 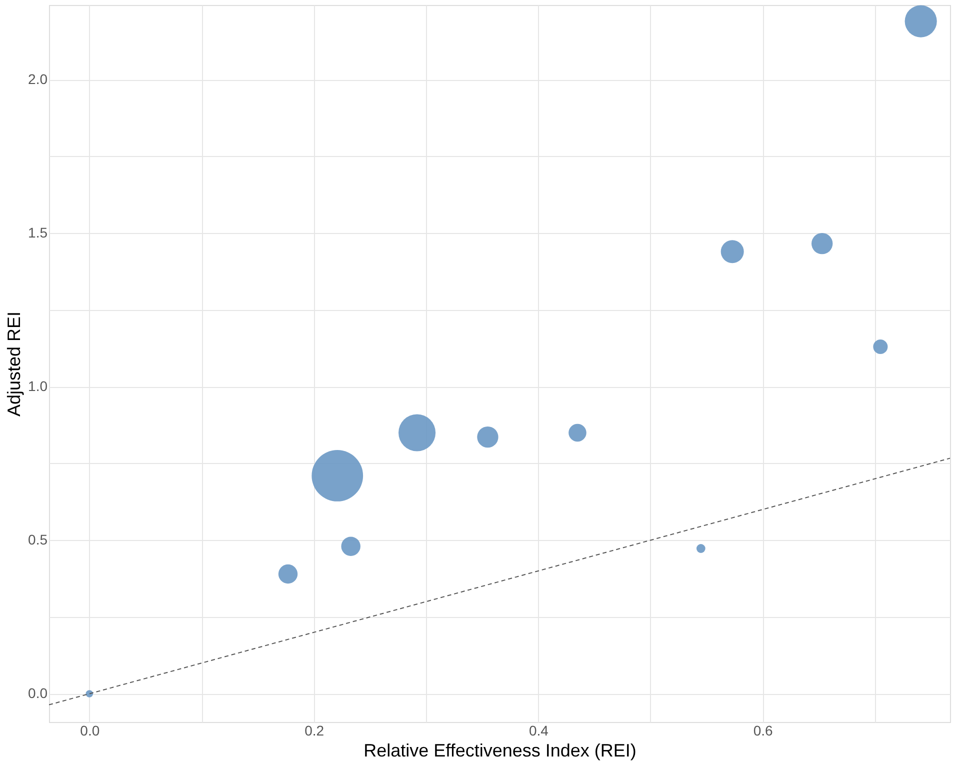 I want to click on y-tick-label: 0.5, so click(x=38, y=540).